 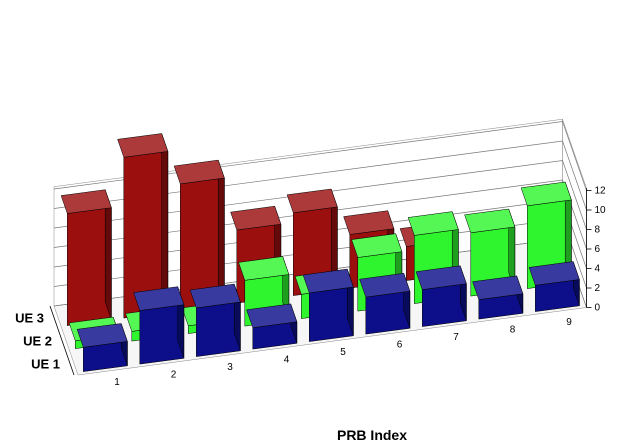 I want to click on y-tick-label: 6, so click(x=598, y=249).